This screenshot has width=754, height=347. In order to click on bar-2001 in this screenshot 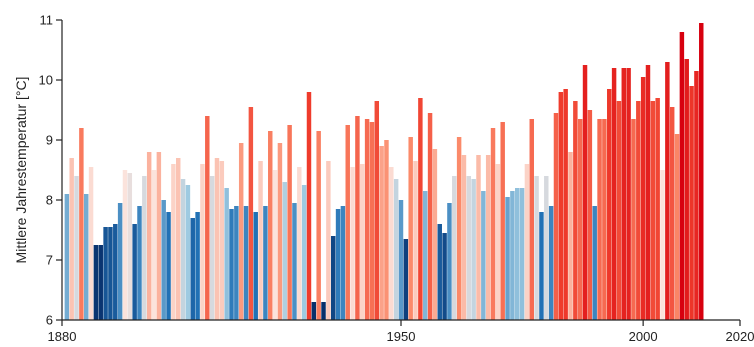, I will do `click(648, 192)`.